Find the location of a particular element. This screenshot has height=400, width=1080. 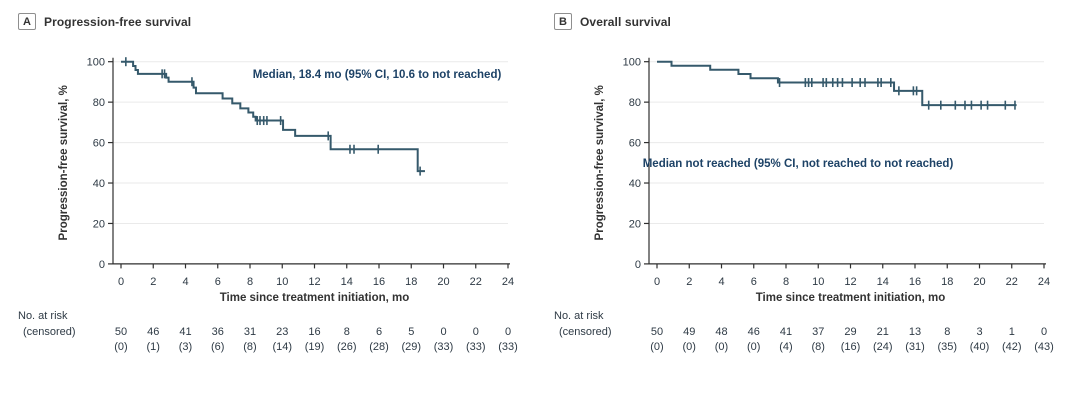

censored-count: (16) is located at coordinates (850, 347).